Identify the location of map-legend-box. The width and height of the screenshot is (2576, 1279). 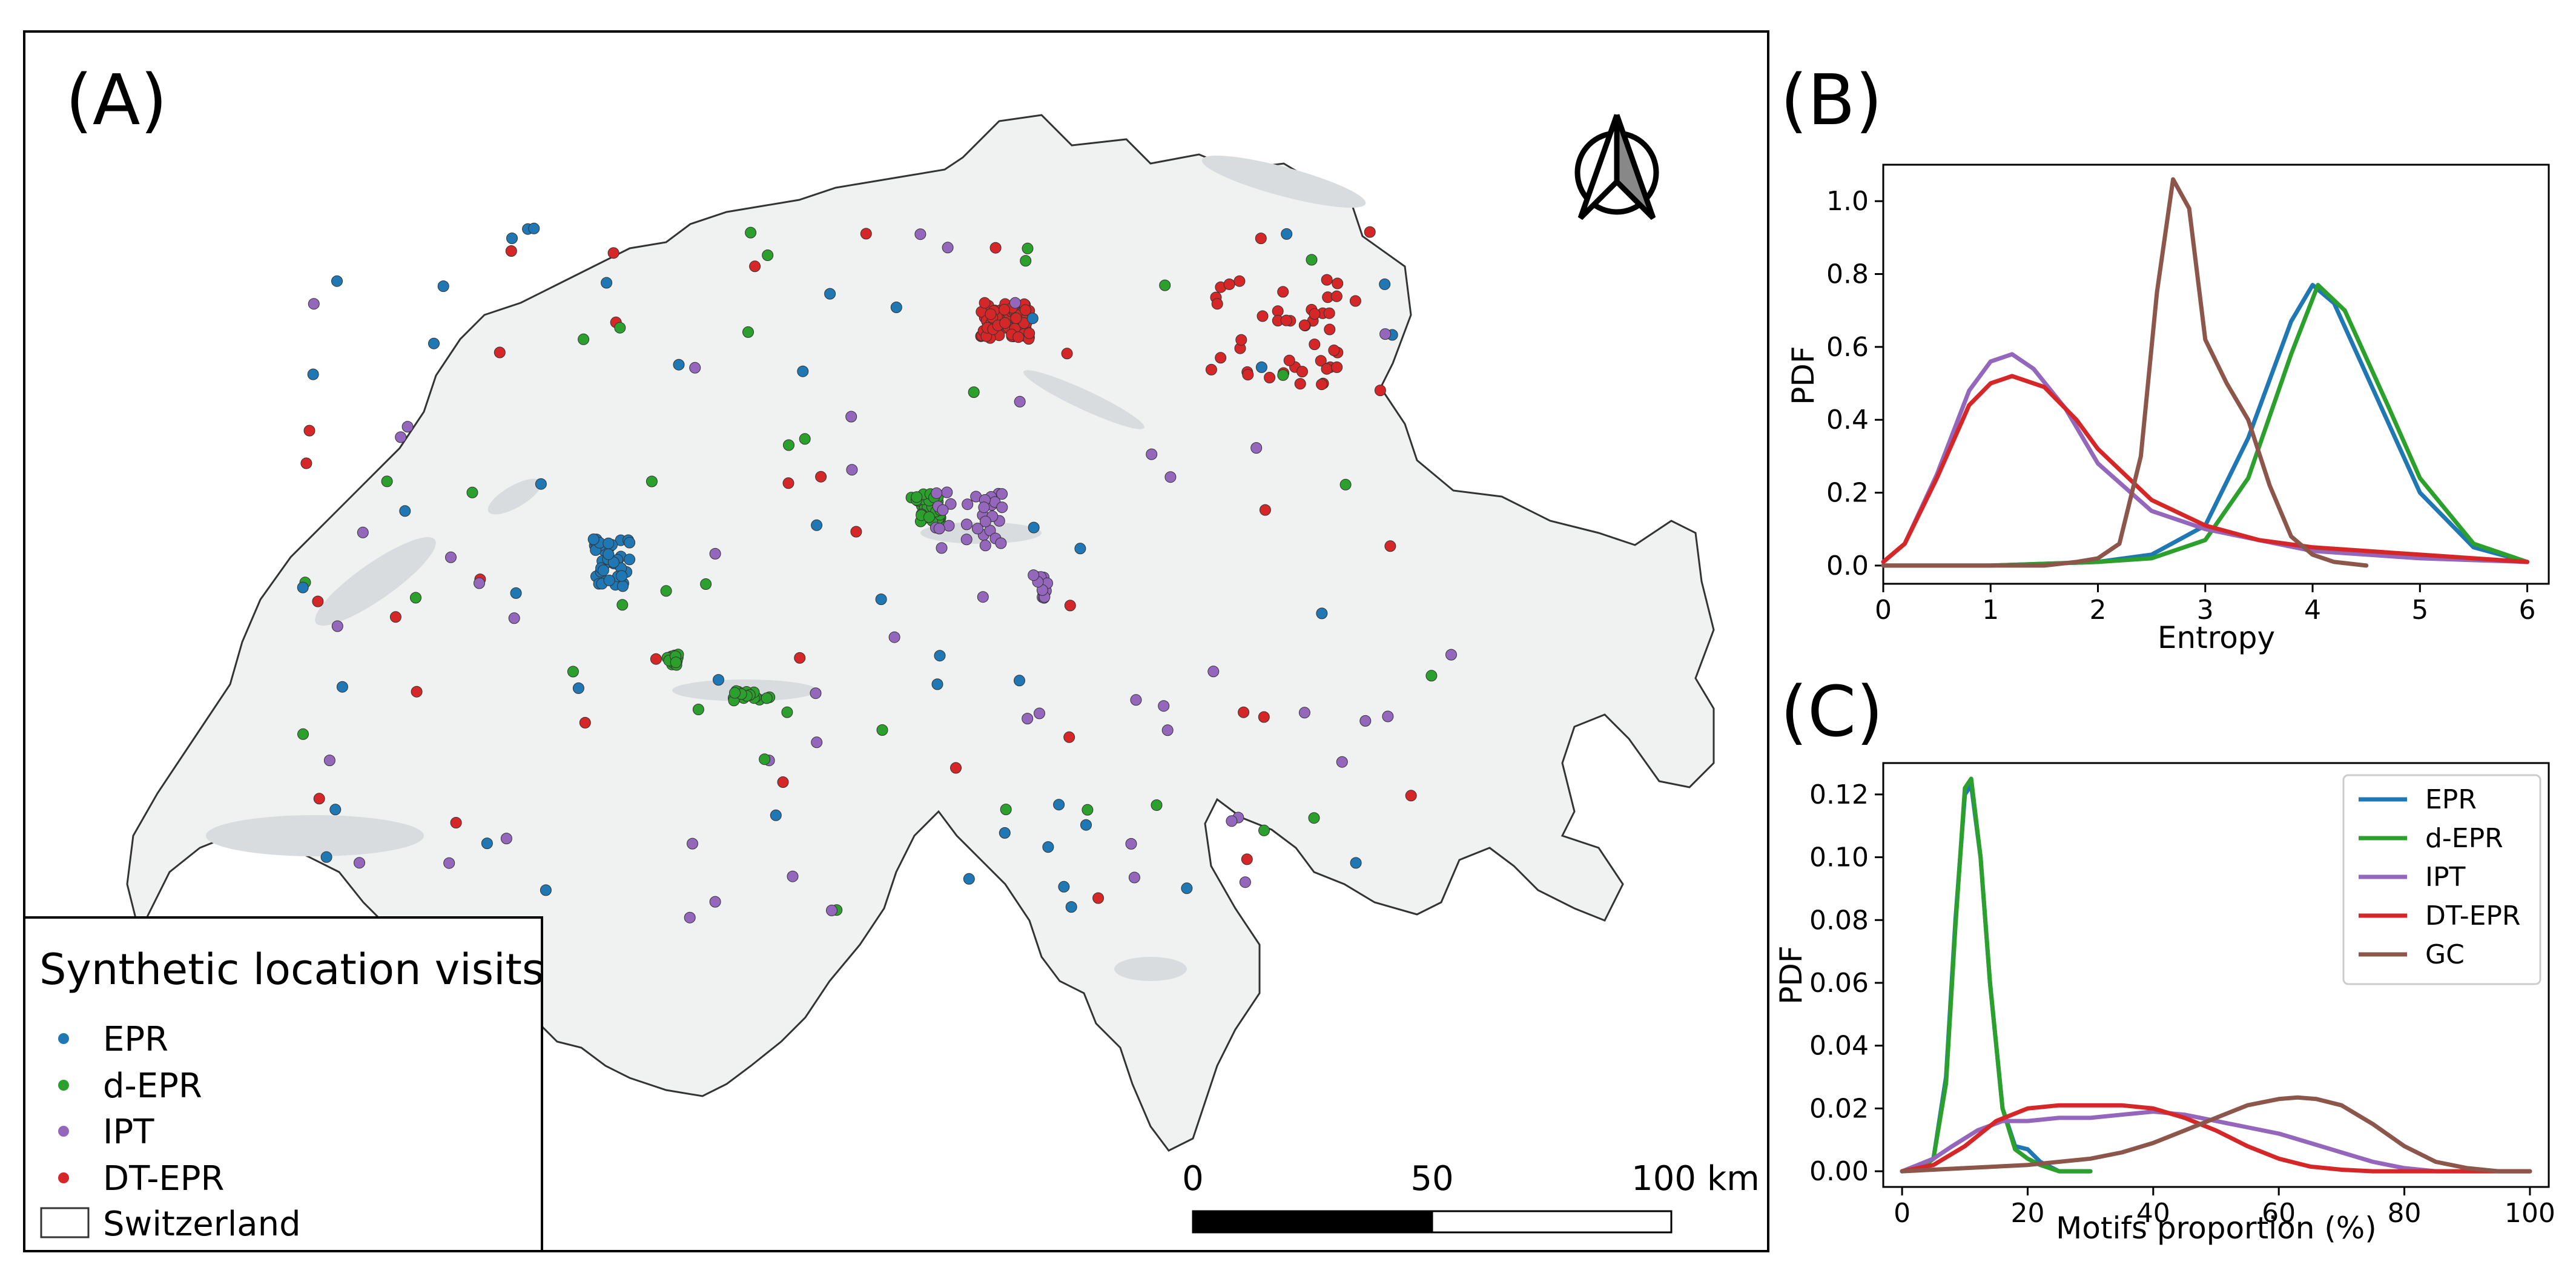
(283, 1084).